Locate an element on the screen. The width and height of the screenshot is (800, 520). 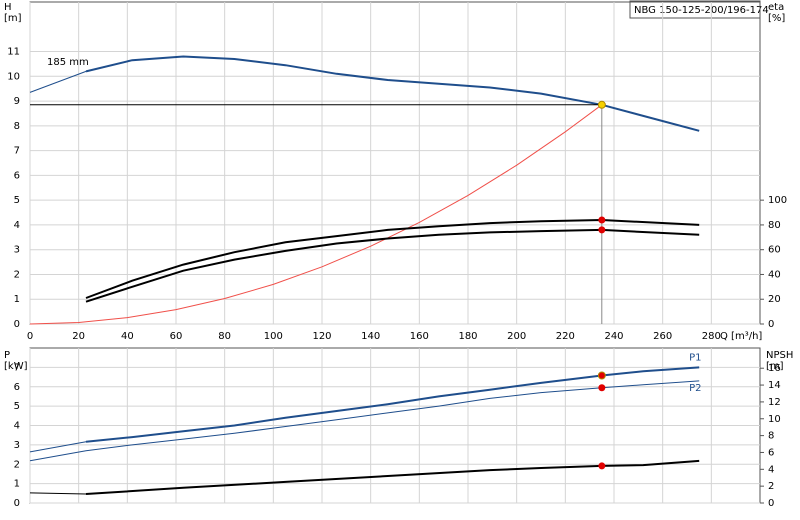
y2-tick-label: 10 is located at coordinates (774, 419).